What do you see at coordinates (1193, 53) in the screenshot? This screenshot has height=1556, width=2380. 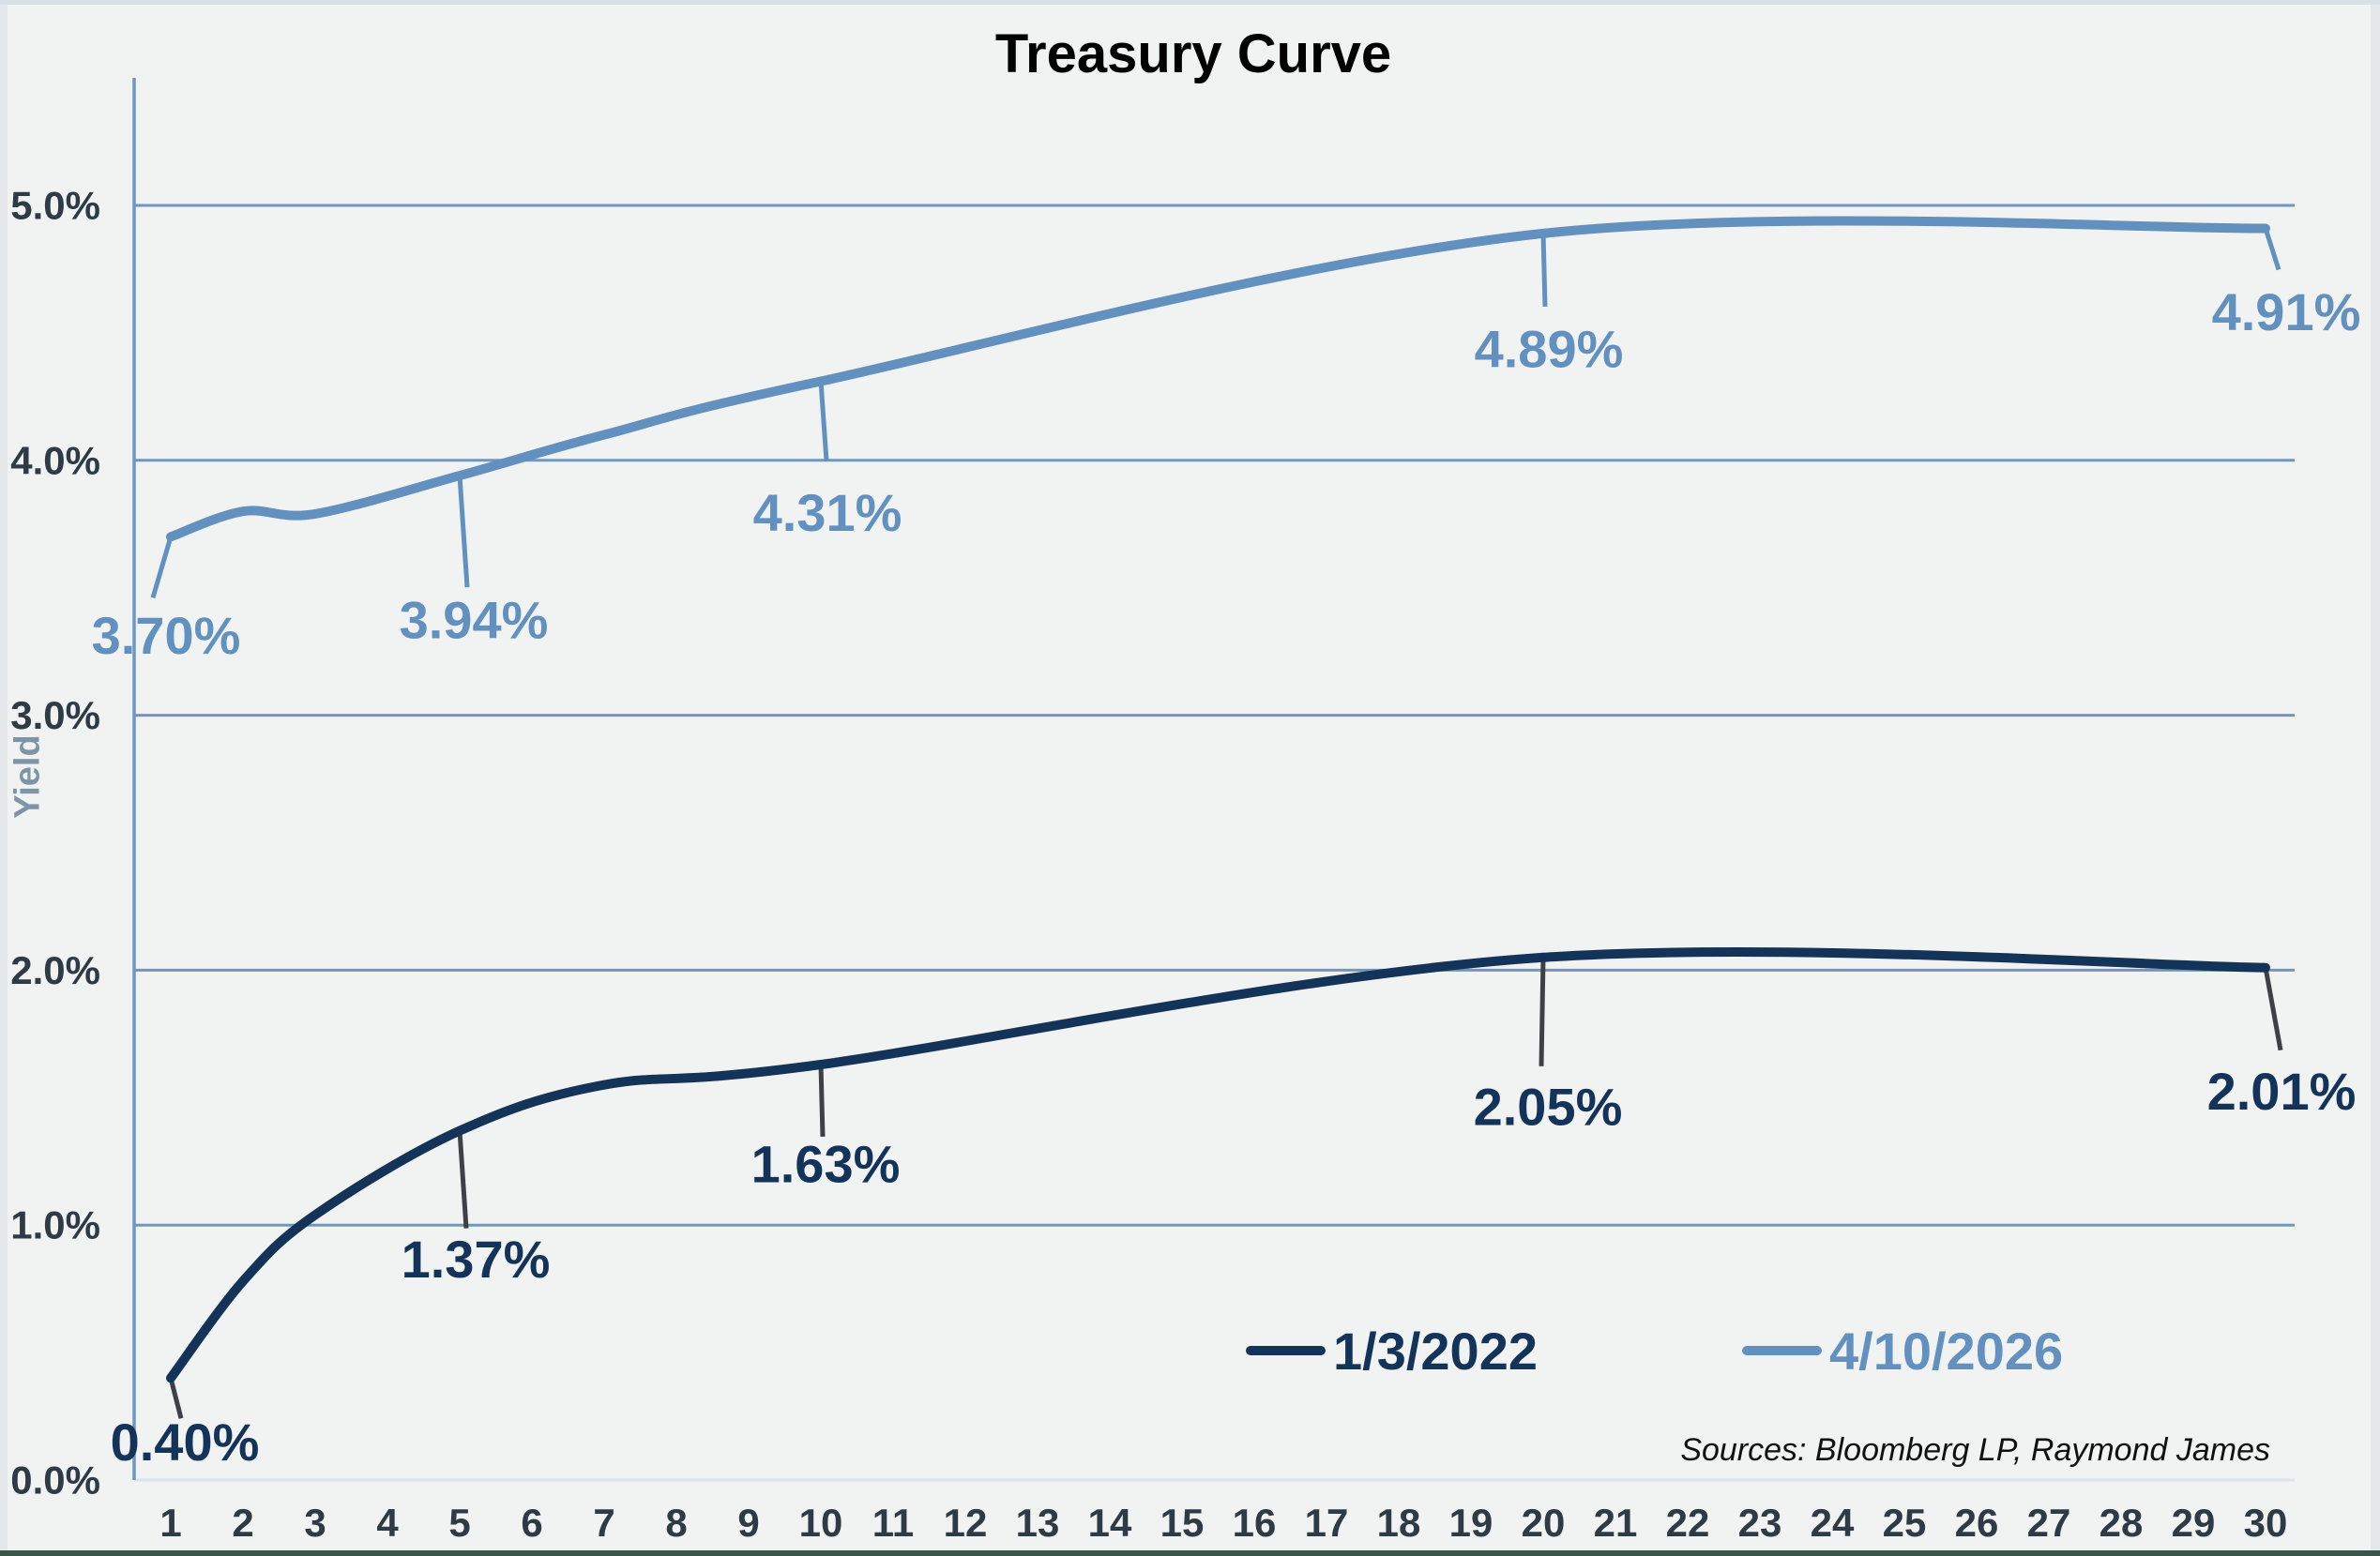 I see `chart-title: Treasury Curve` at bounding box center [1193, 53].